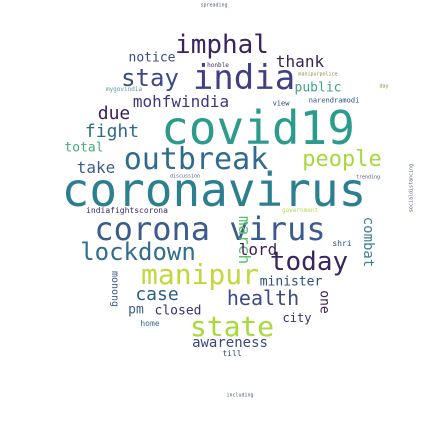 This screenshot has width=432, height=432. I want to click on word-state: state, so click(232, 326).